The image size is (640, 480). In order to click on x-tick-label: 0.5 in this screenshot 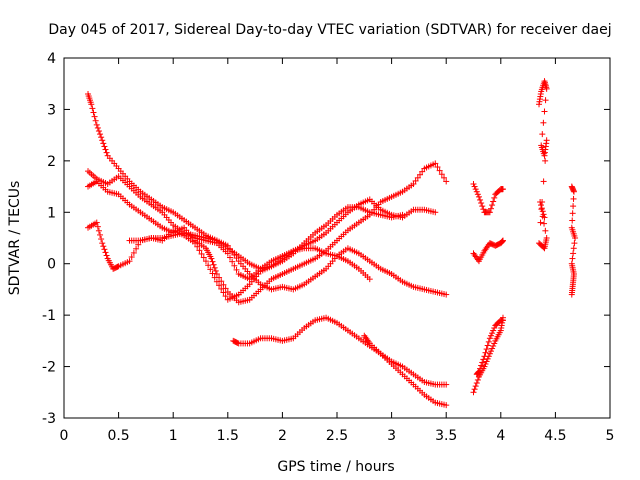, I will do `click(118, 436)`.